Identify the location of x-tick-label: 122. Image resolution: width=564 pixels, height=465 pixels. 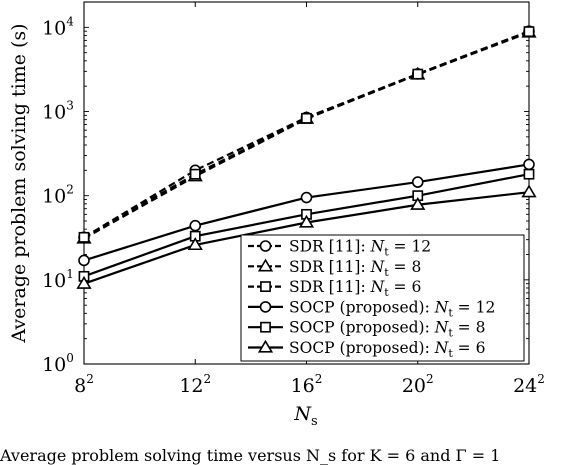
(195, 384).